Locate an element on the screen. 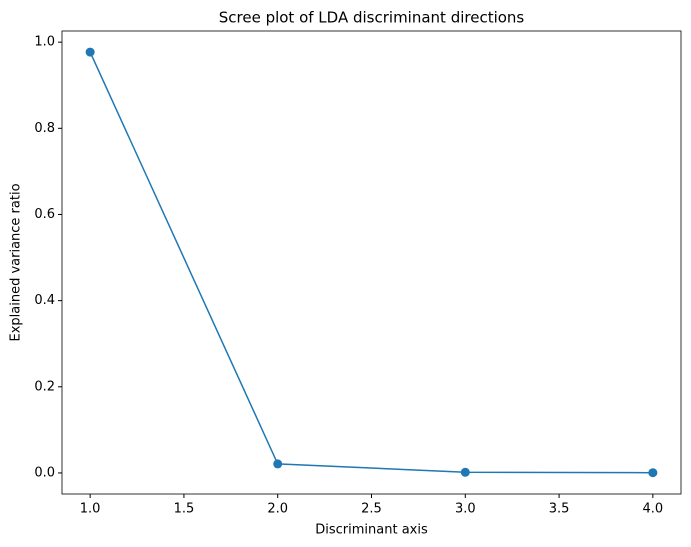 The width and height of the screenshot is (691, 547). y-tick-label: 0.4 is located at coordinates (44, 300).